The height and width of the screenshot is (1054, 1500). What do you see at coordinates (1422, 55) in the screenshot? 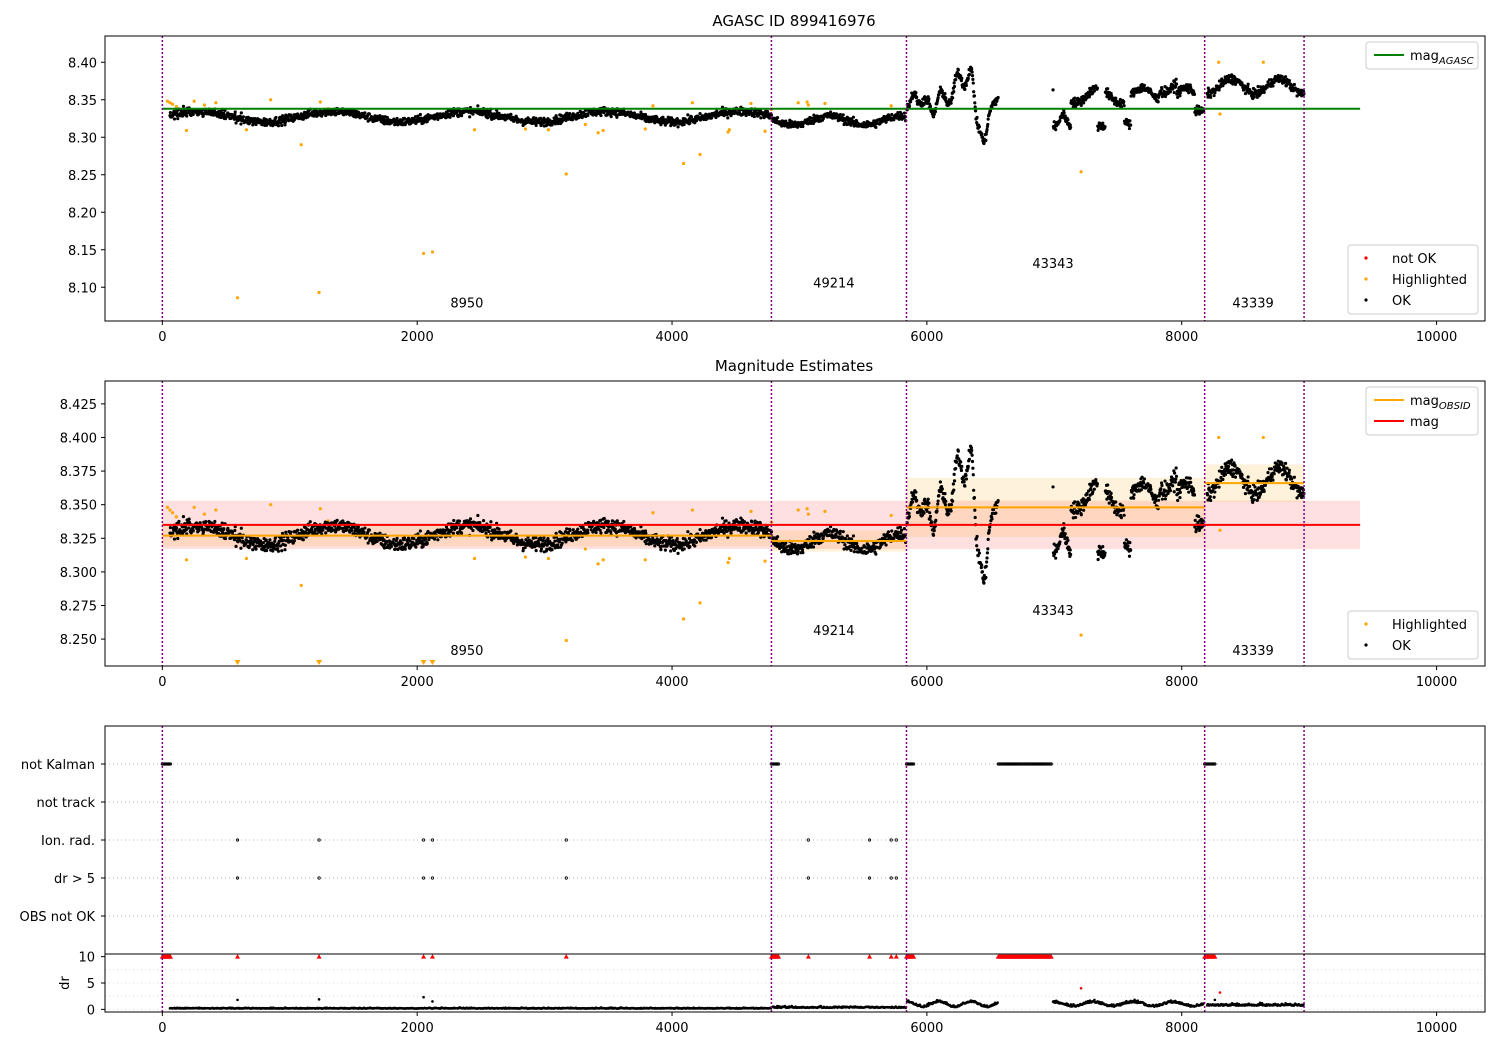
I see `legend: magAGASC` at bounding box center [1422, 55].